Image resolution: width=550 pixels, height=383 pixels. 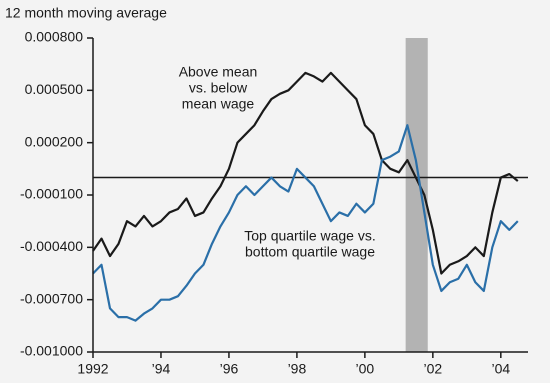 What do you see at coordinates (433, 369) in the screenshot?
I see `x-tick-label: ’02` at bounding box center [433, 369].